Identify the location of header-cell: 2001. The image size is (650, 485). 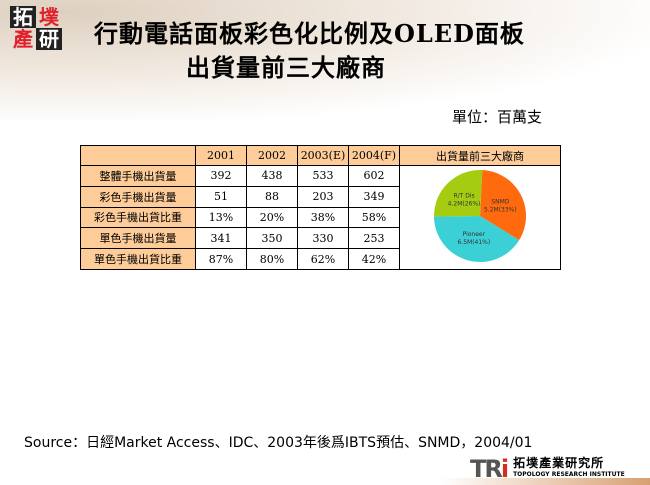
(221, 155).